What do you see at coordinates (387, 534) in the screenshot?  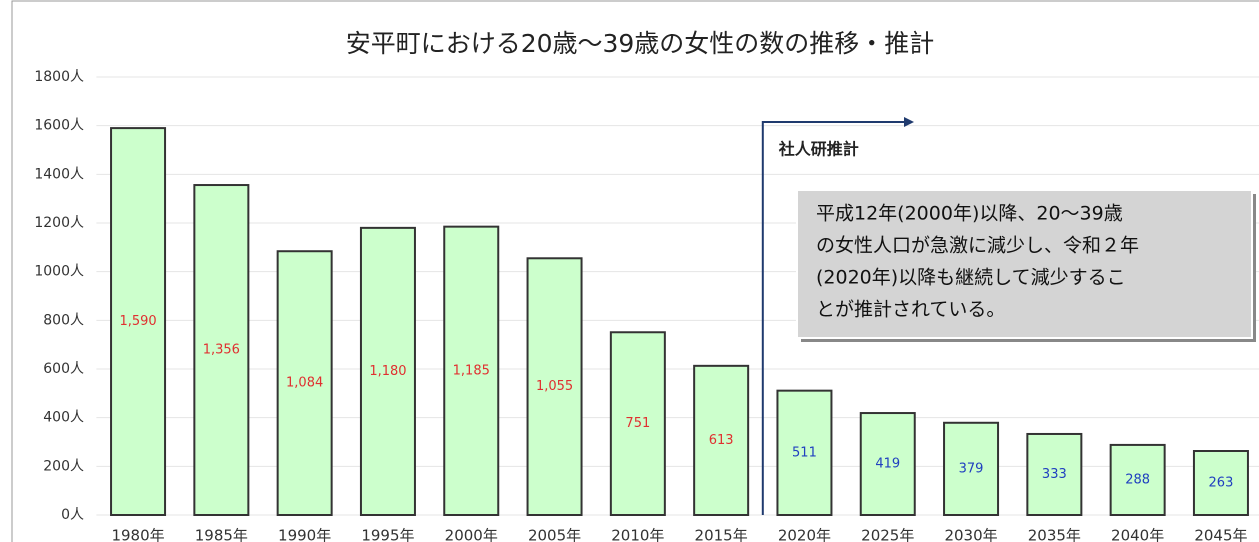 I see `x-tick-label: 1995年` at bounding box center [387, 534].